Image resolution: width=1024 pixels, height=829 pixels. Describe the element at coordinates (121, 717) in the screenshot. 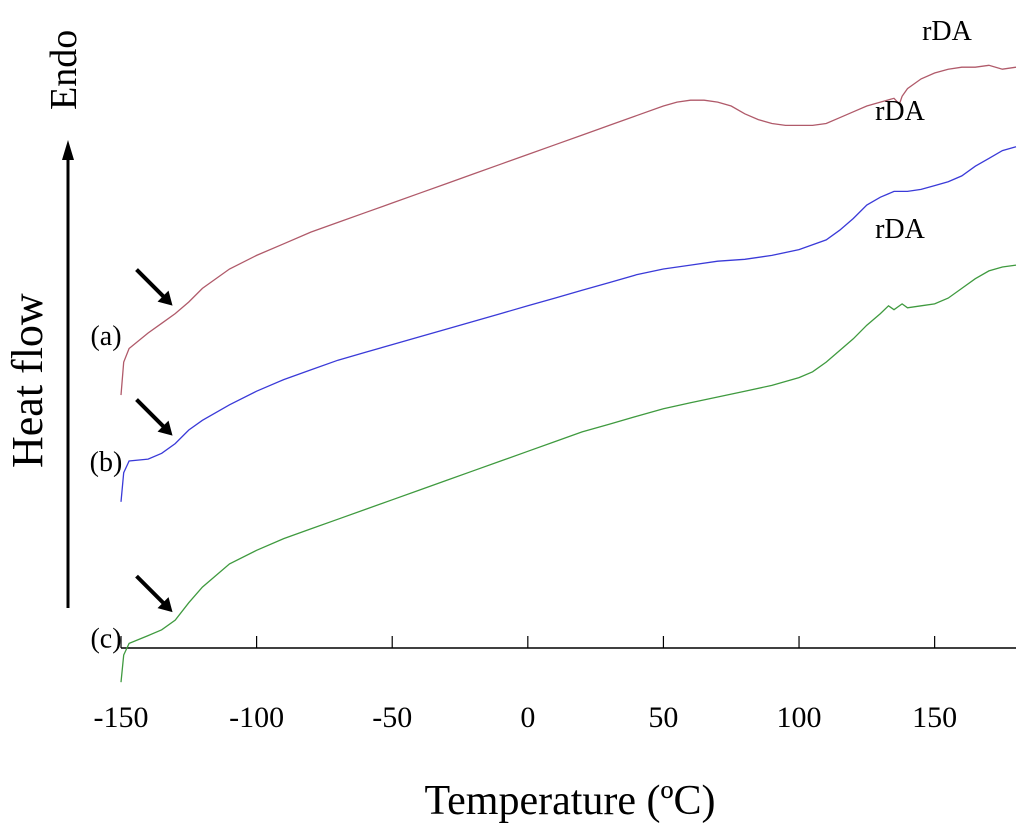

I see `x-tick-label: -150` at that location.